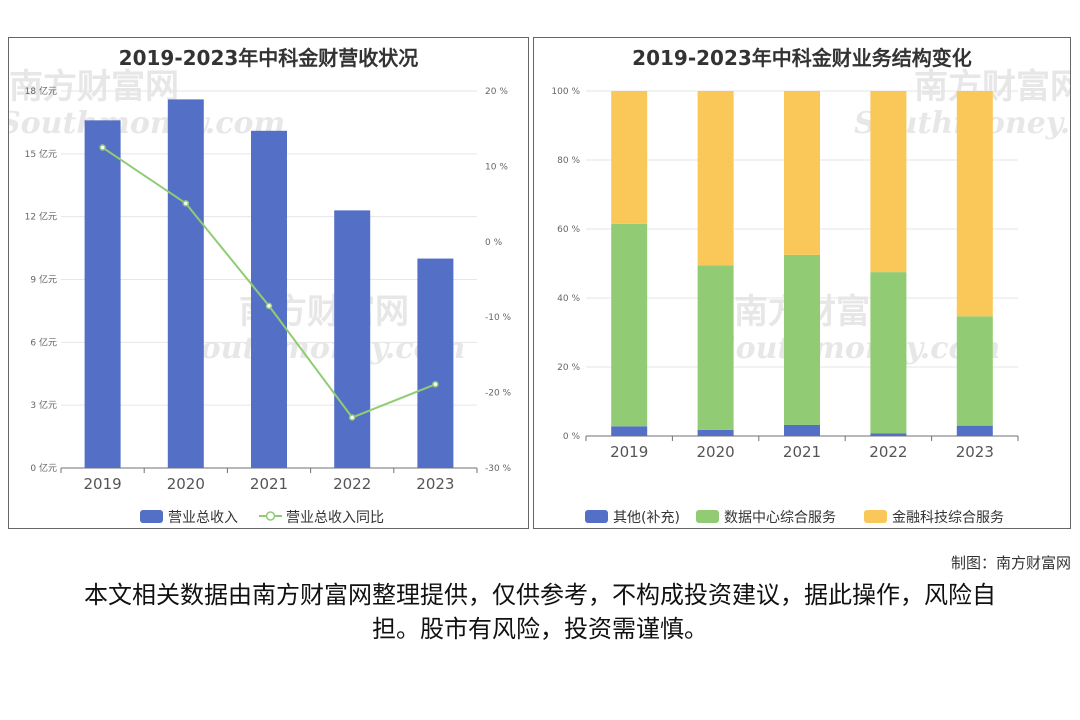 This screenshot has height=720, width=1080. What do you see at coordinates (1010, 563) in the screenshot?
I see `chart-credit: 制图：南方财富网` at bounding box center [1010, 563].